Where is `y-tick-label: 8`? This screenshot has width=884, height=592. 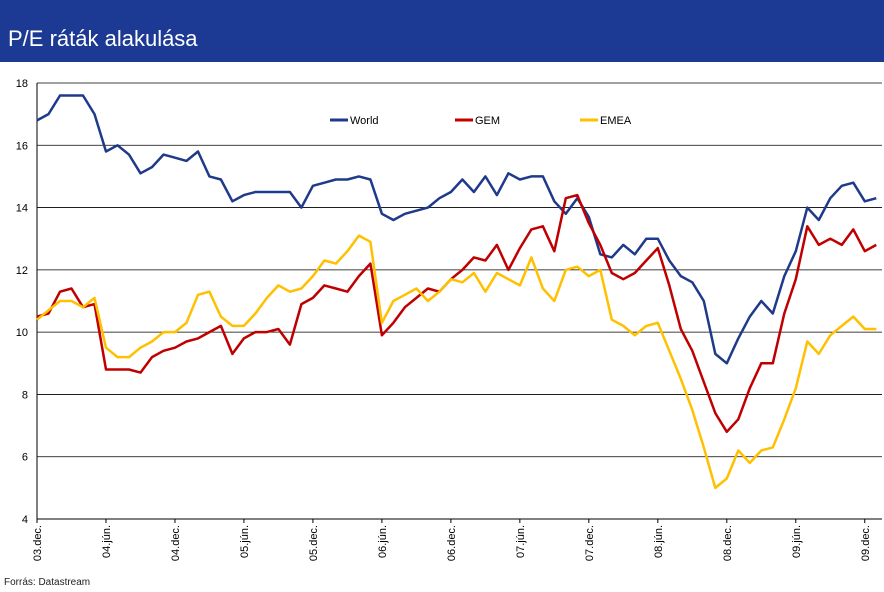 y-tick-label: 8 is located at coordinates (25, 395).